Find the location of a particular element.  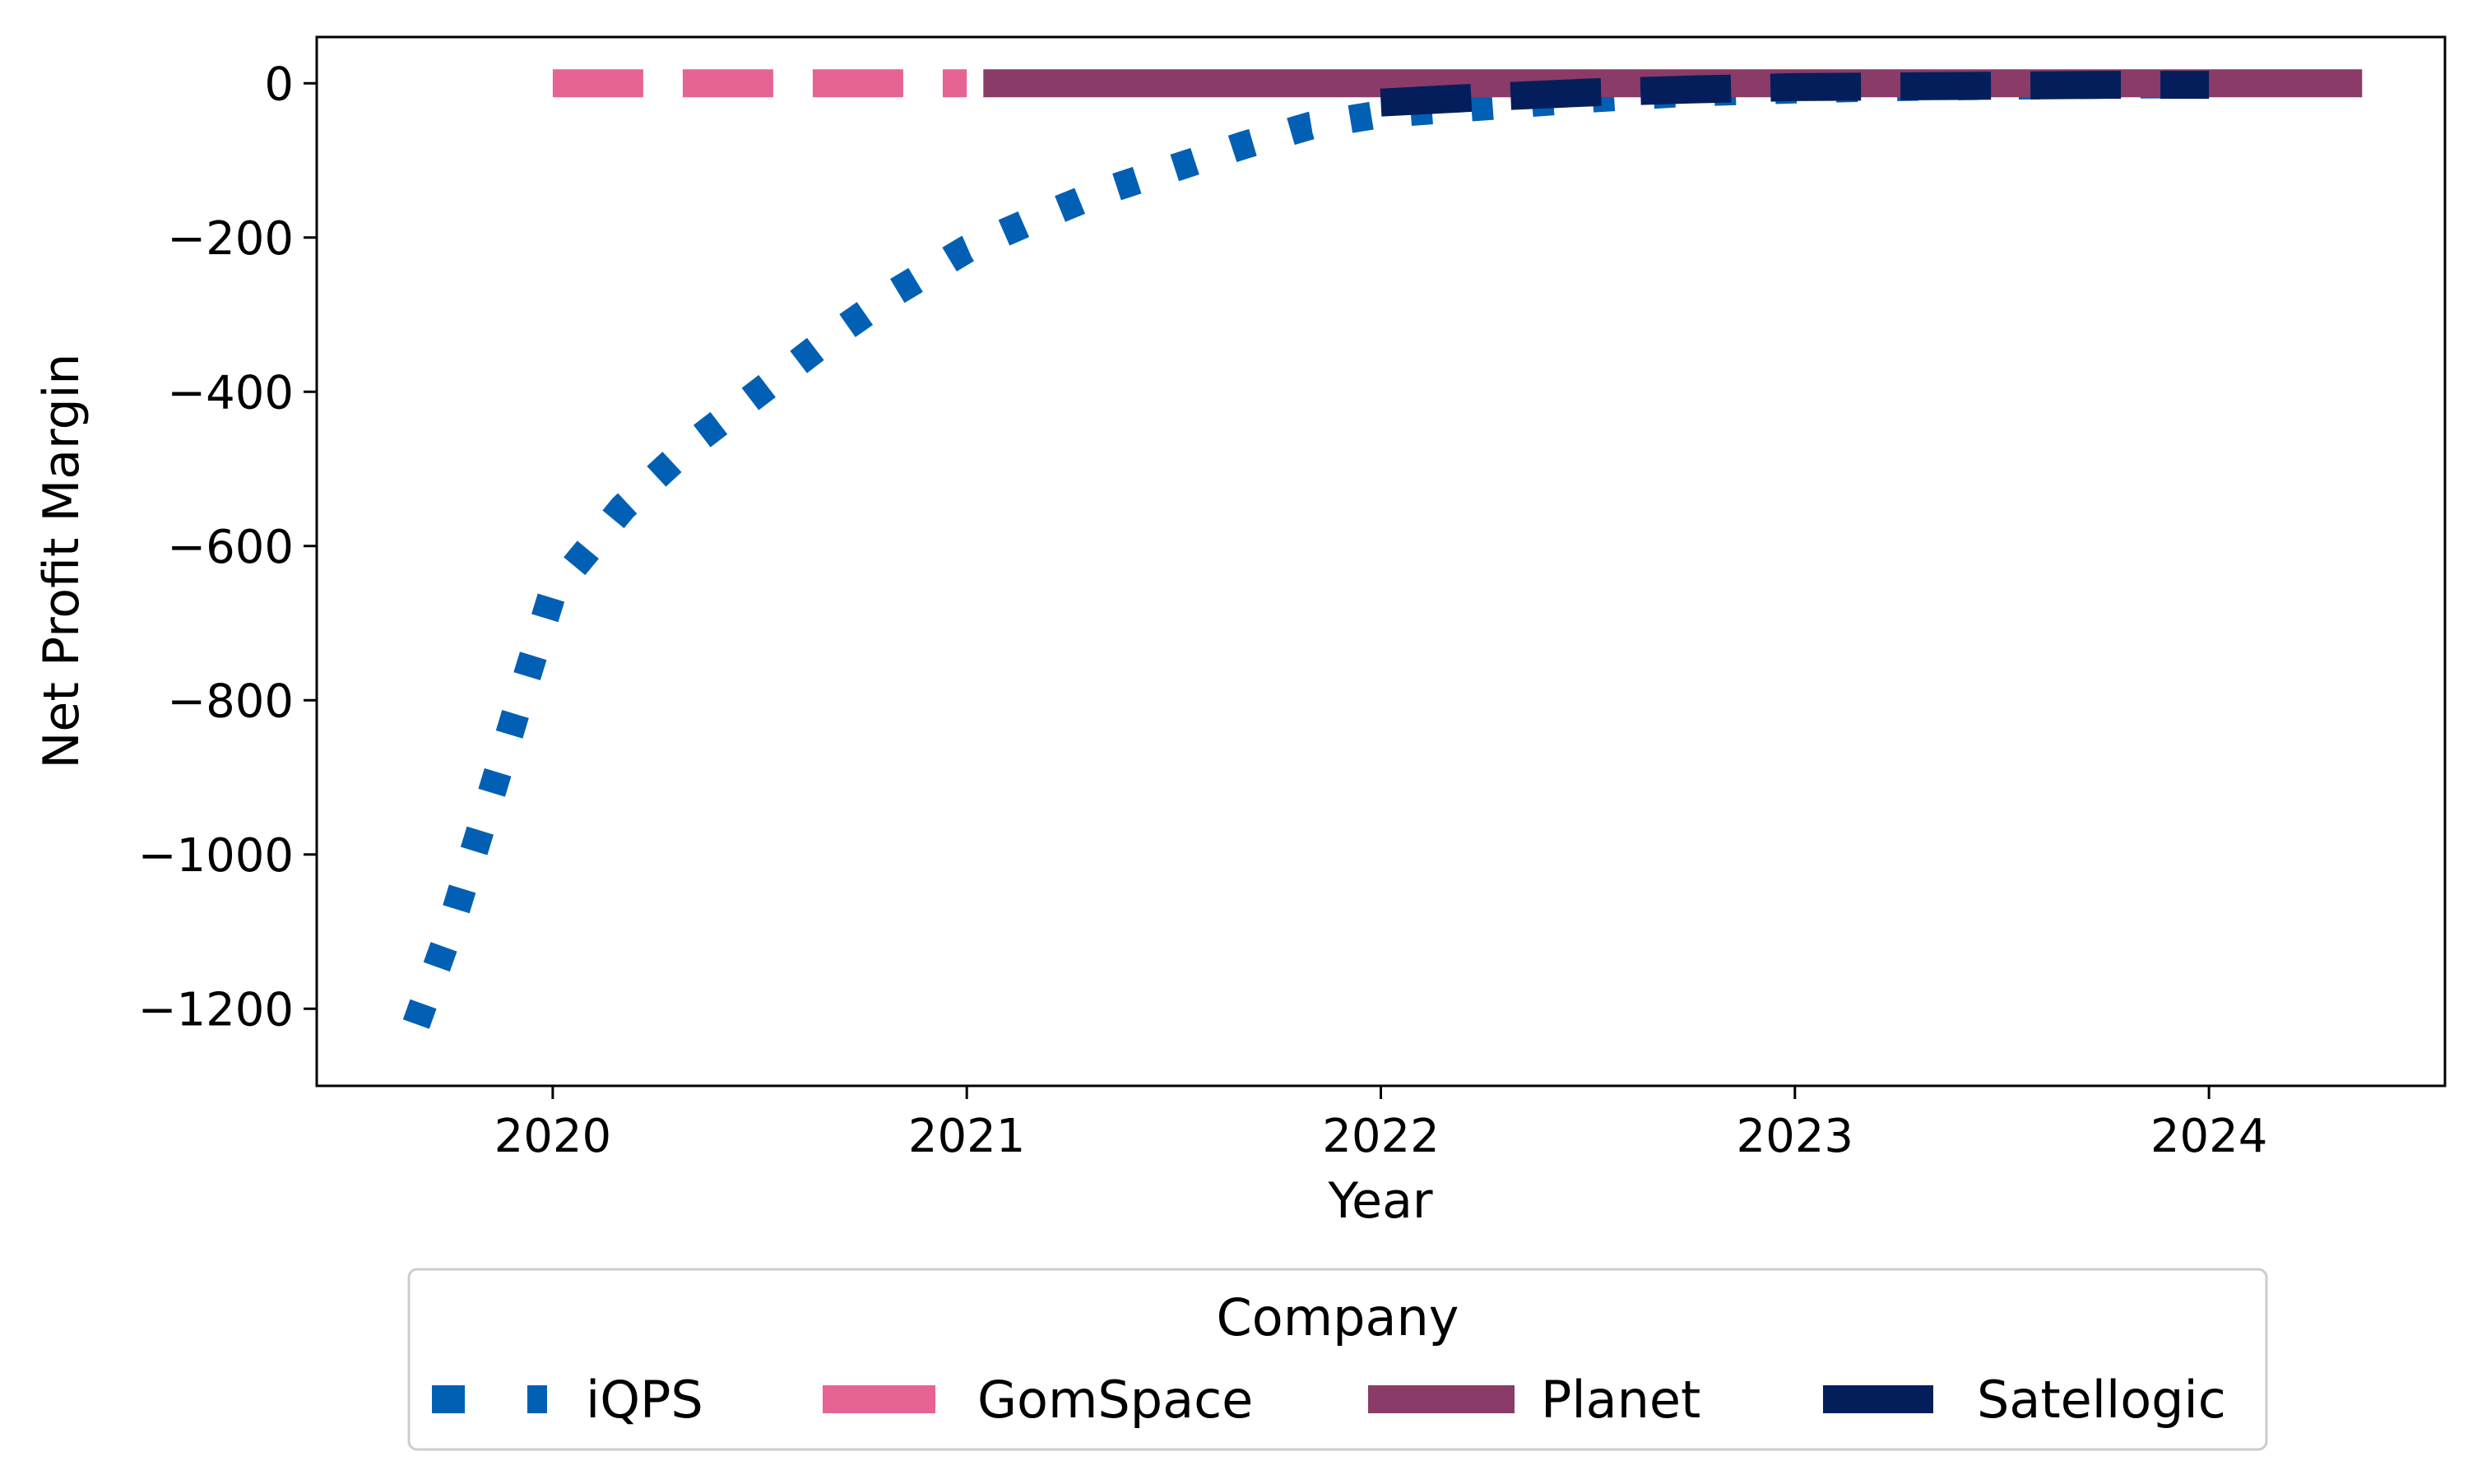

y-axis-ticks: 0 −200 −400 −600 −800 −1000 −1200 is located at coordinates (228, 547).